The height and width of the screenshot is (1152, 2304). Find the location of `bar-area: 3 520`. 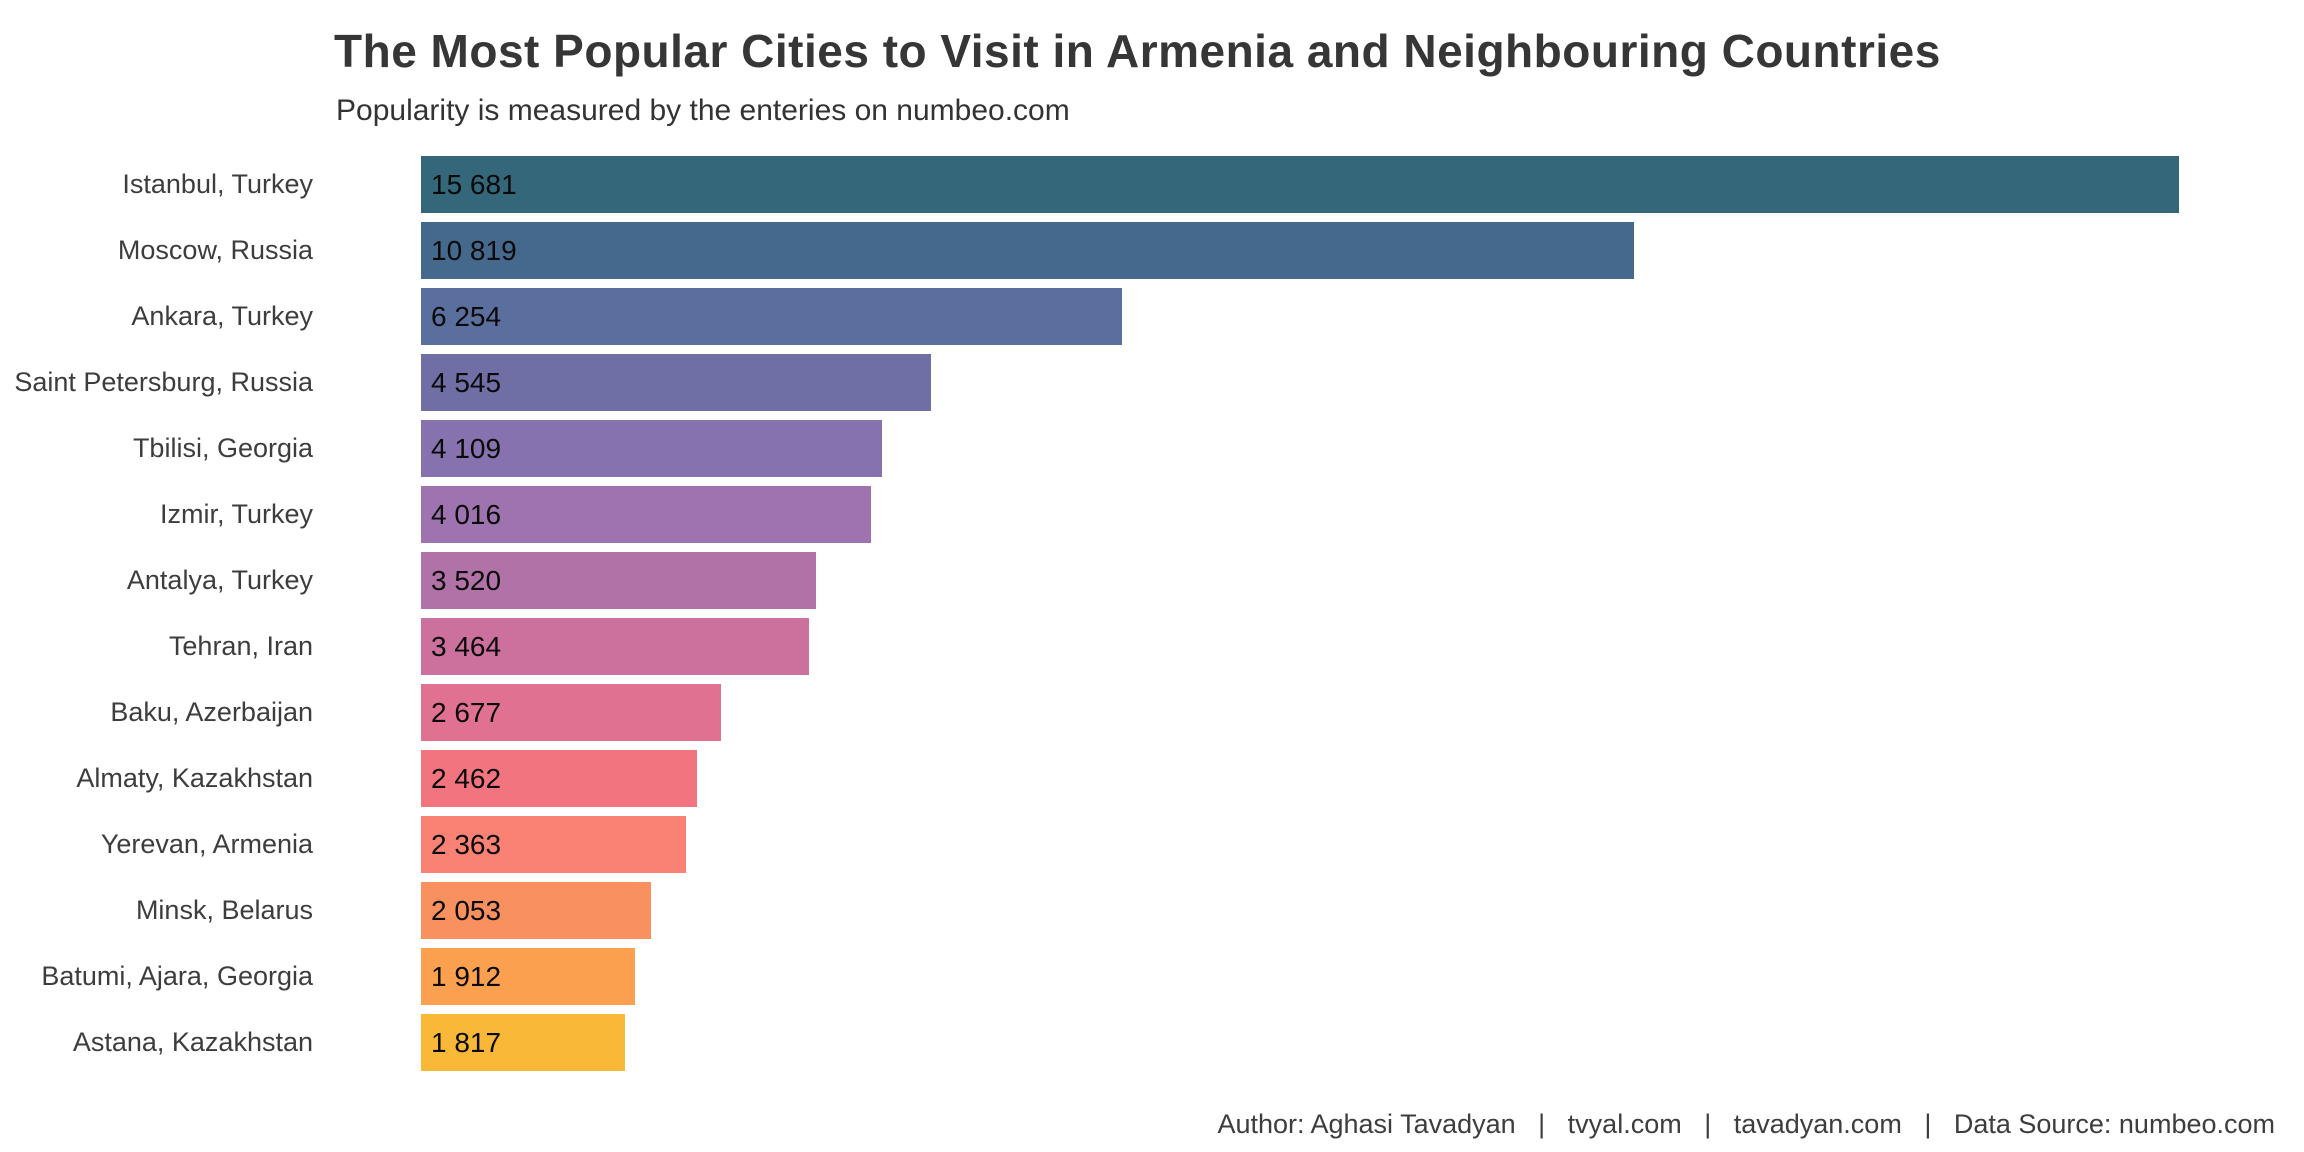

bar-area: 3 520 is located at coordinates (1300, 580).